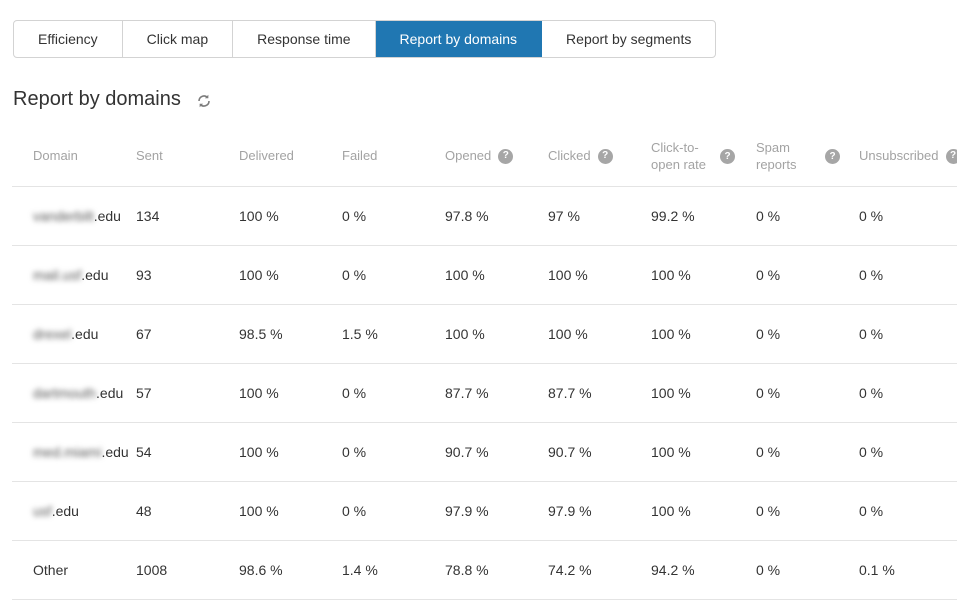  Describe the element at coordinates (877, 570) in the screenshot. I see `cell-unsubscribed: 0.1 %` at that location.